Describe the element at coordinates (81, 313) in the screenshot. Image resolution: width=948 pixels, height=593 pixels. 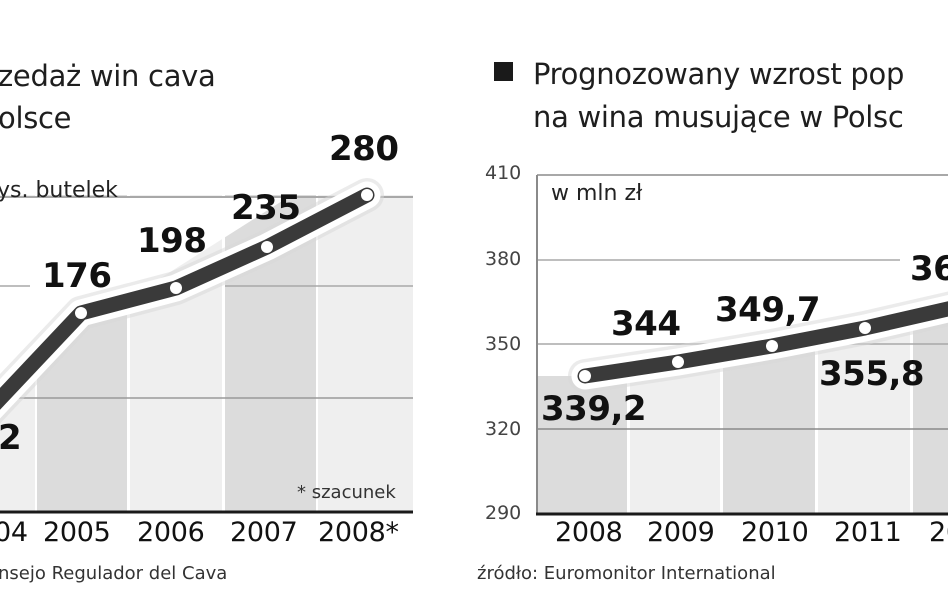
I see `data-point-2005` at that location.